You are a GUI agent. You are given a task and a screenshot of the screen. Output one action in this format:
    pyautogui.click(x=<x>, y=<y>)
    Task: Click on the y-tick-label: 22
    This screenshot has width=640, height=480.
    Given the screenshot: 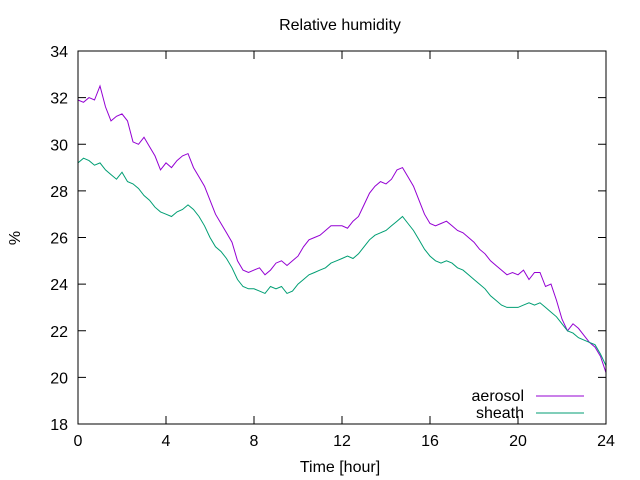 What is the action you would take?
    pyautogui.click(x=59, y=332)
    